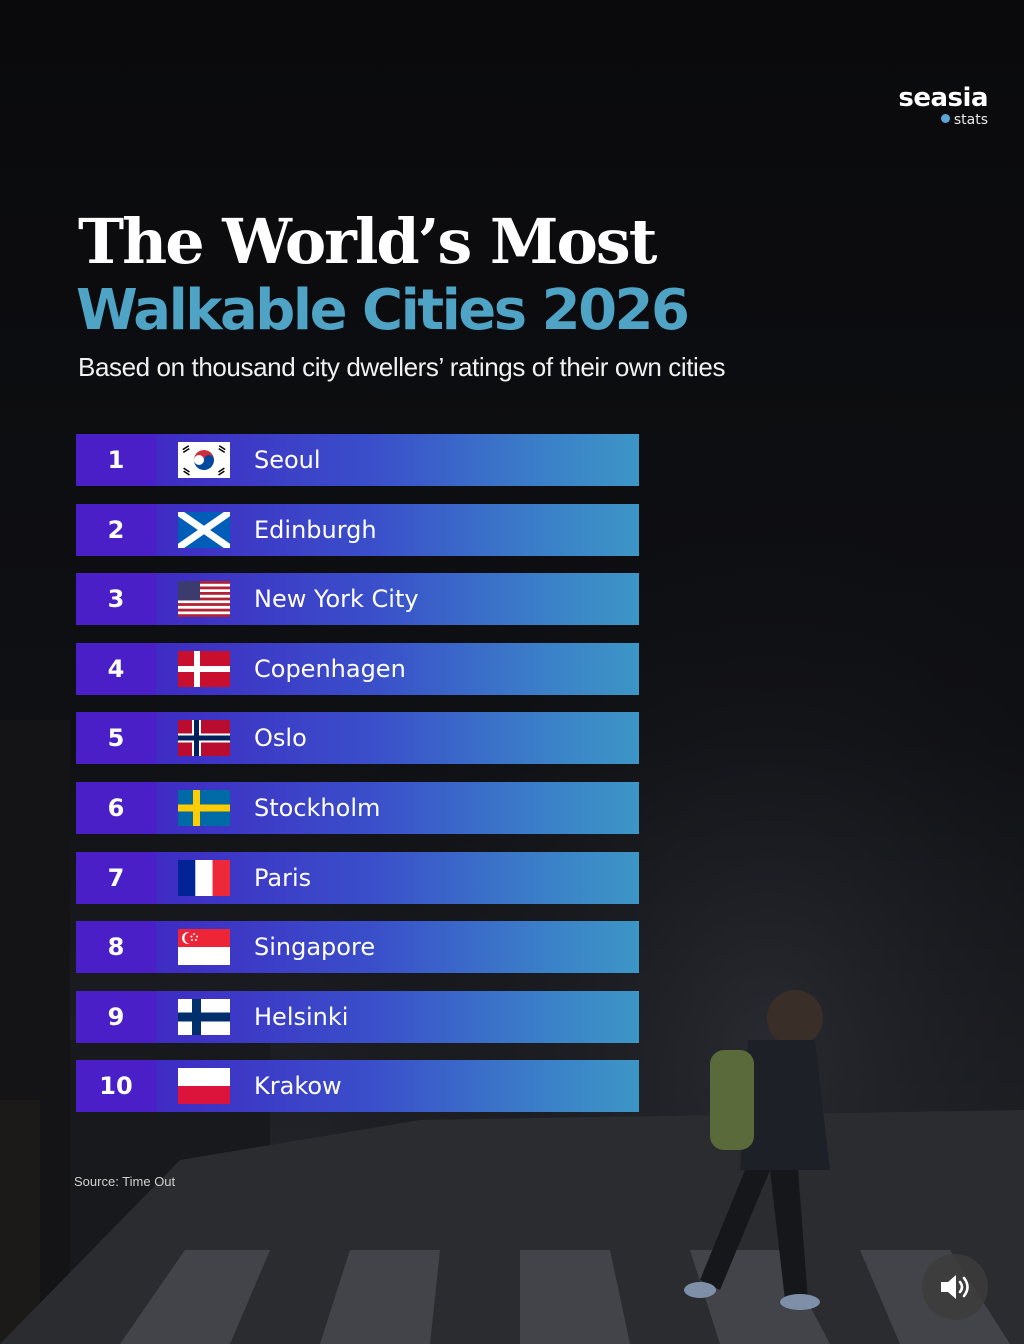 The image size is (1024, 1344). I want to click on city-name: Stockholm, so click(317, 807).